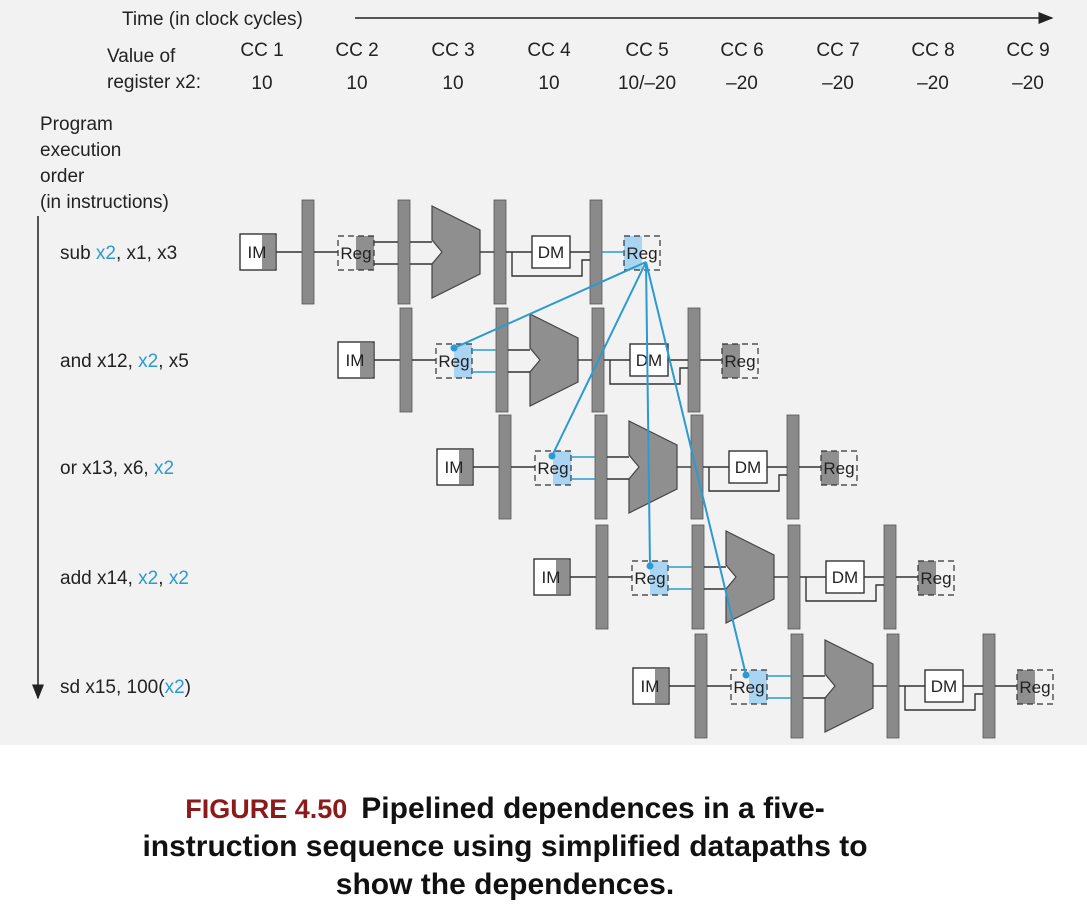 Image resolution: width=1087 pixels, height=912 pixels. What do you see at coordinates (125, 687) in the screenshot?
I see `instruction-label: sd x15, 100(x2)` at bounding box center [125, 687].